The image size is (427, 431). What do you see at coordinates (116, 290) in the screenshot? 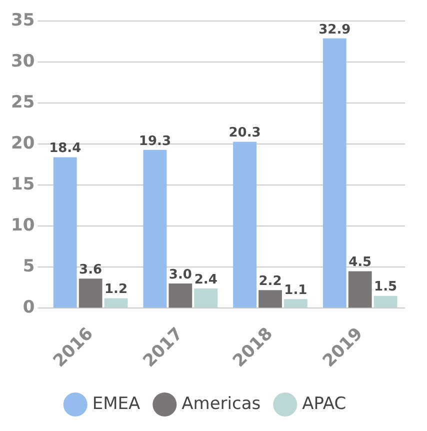
I see `data-label: 1.2` at bounding box center [116, 290].